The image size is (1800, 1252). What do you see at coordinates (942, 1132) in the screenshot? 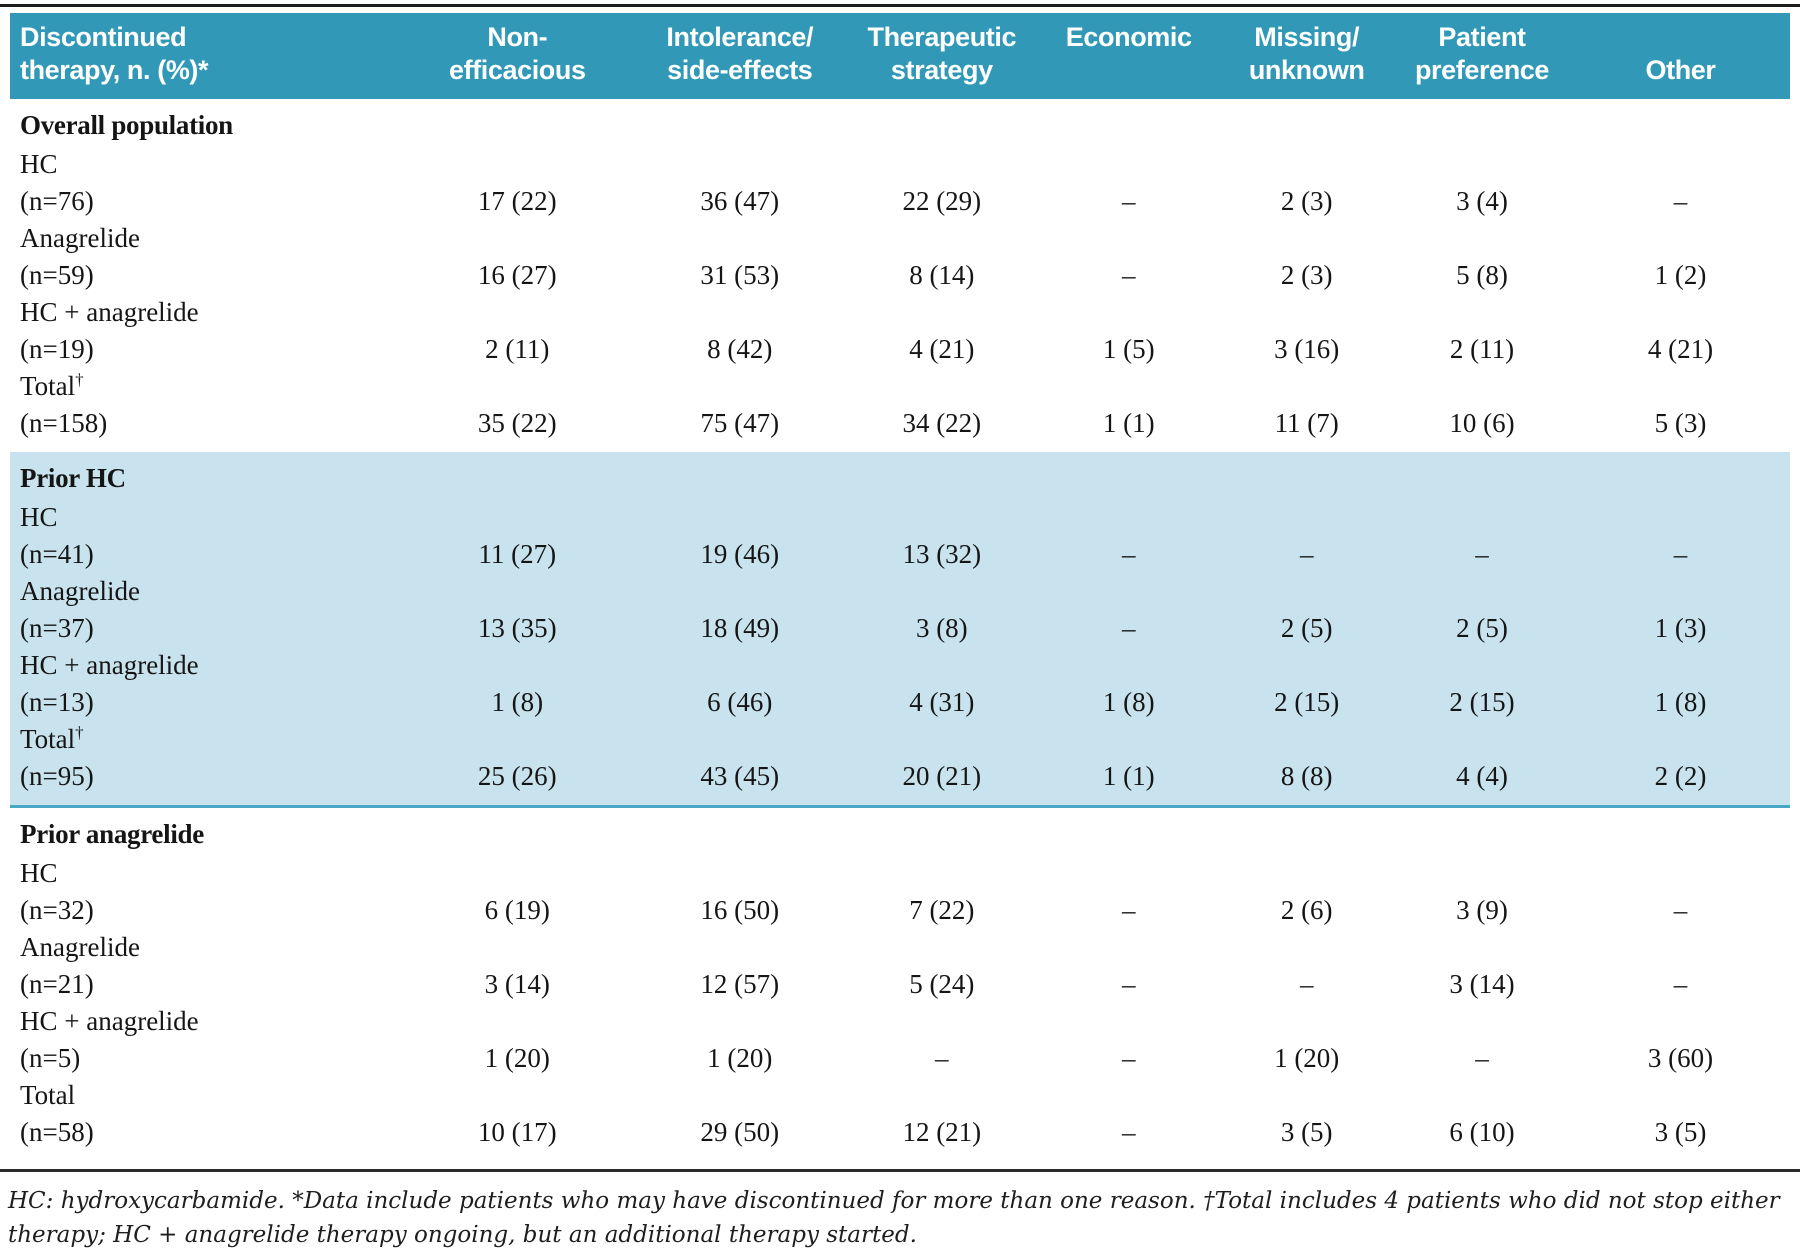
I see `value-cell: 12 (21)` at bounding box center [942, 1132].